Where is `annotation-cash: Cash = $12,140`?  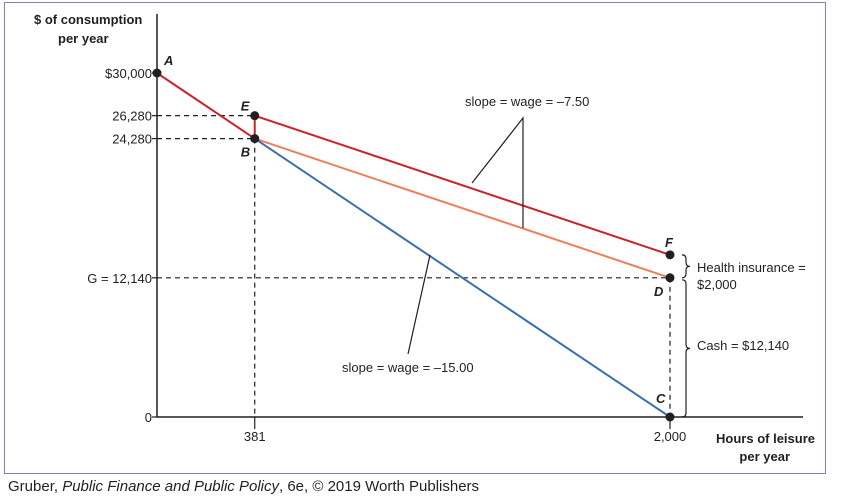
annotation-cash: Cash = $12,140 is located at coordinates (743, 345).